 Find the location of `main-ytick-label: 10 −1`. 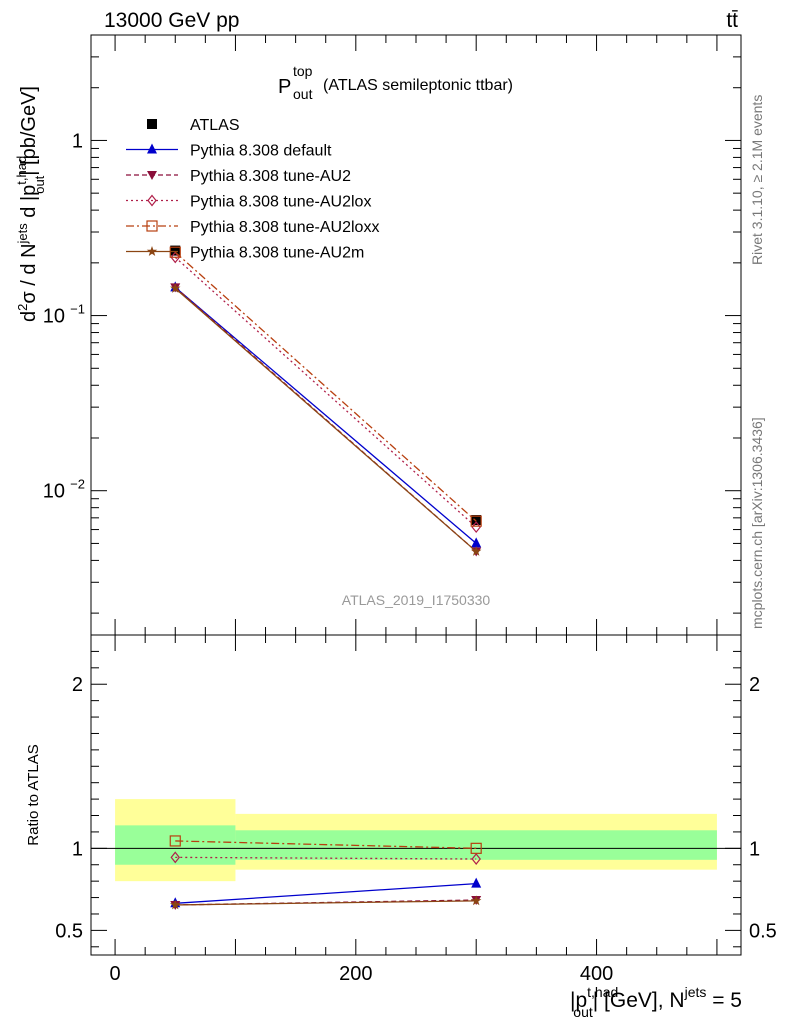

main-ytick-label: 10 −1 is located at coordinates (64, 315).